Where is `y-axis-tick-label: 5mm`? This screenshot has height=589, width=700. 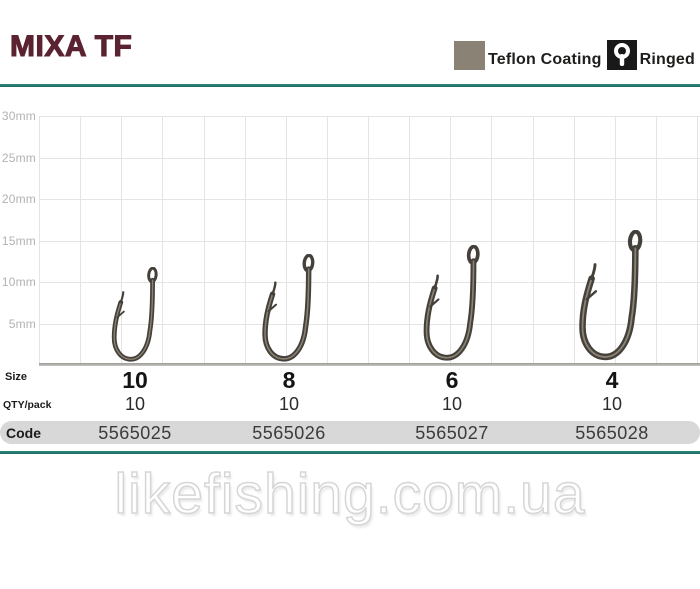
y-axis-tick-label: 5mm is located at coordinates (22, 323).